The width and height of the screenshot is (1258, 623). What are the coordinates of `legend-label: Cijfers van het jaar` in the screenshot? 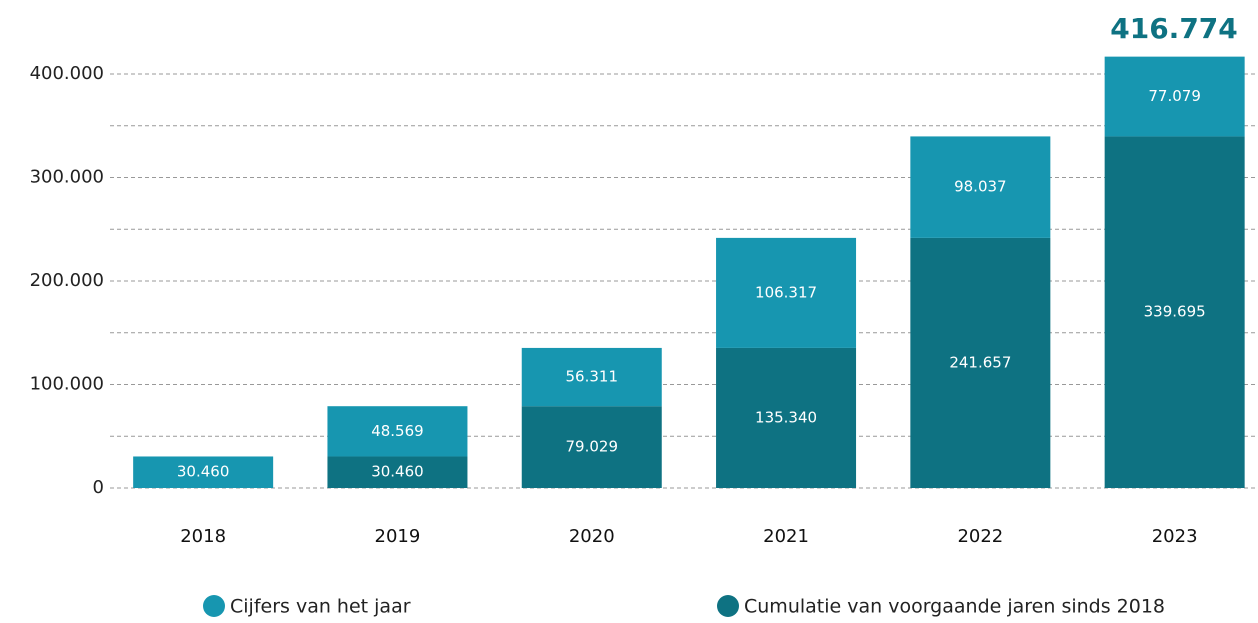 It's located at (320, 607).